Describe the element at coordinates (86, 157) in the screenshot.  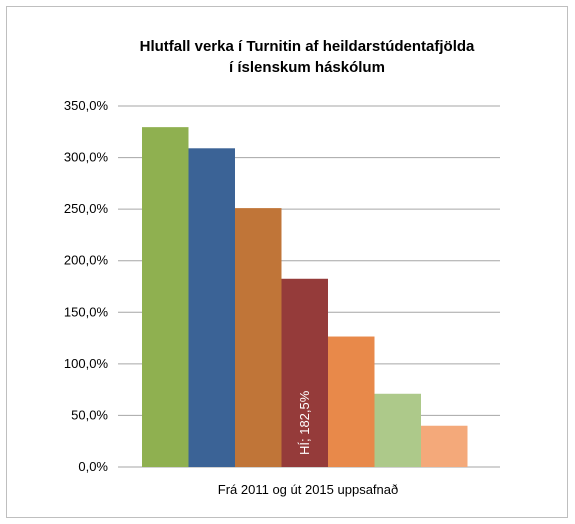
I see `y-tick-label: 300,0%` at that location.